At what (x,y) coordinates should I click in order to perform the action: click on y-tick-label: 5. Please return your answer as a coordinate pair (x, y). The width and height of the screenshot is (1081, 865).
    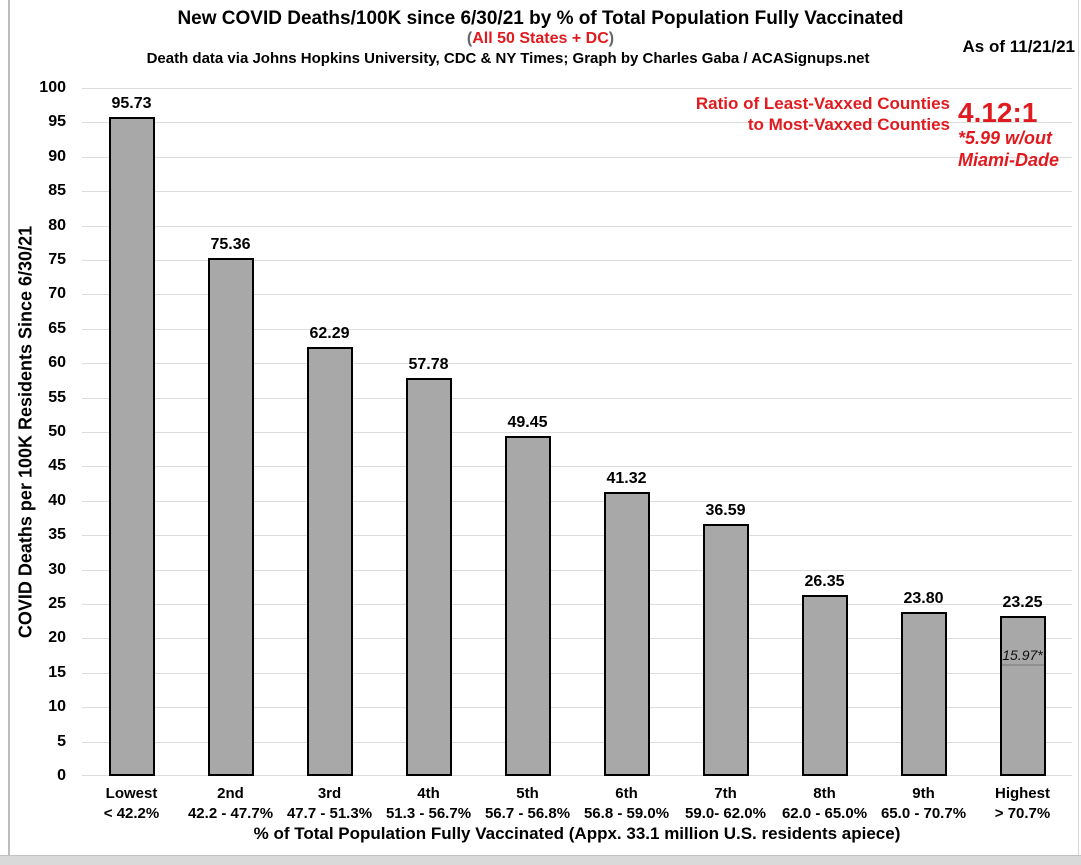
    Looking at the image, I should click on (61, 741).